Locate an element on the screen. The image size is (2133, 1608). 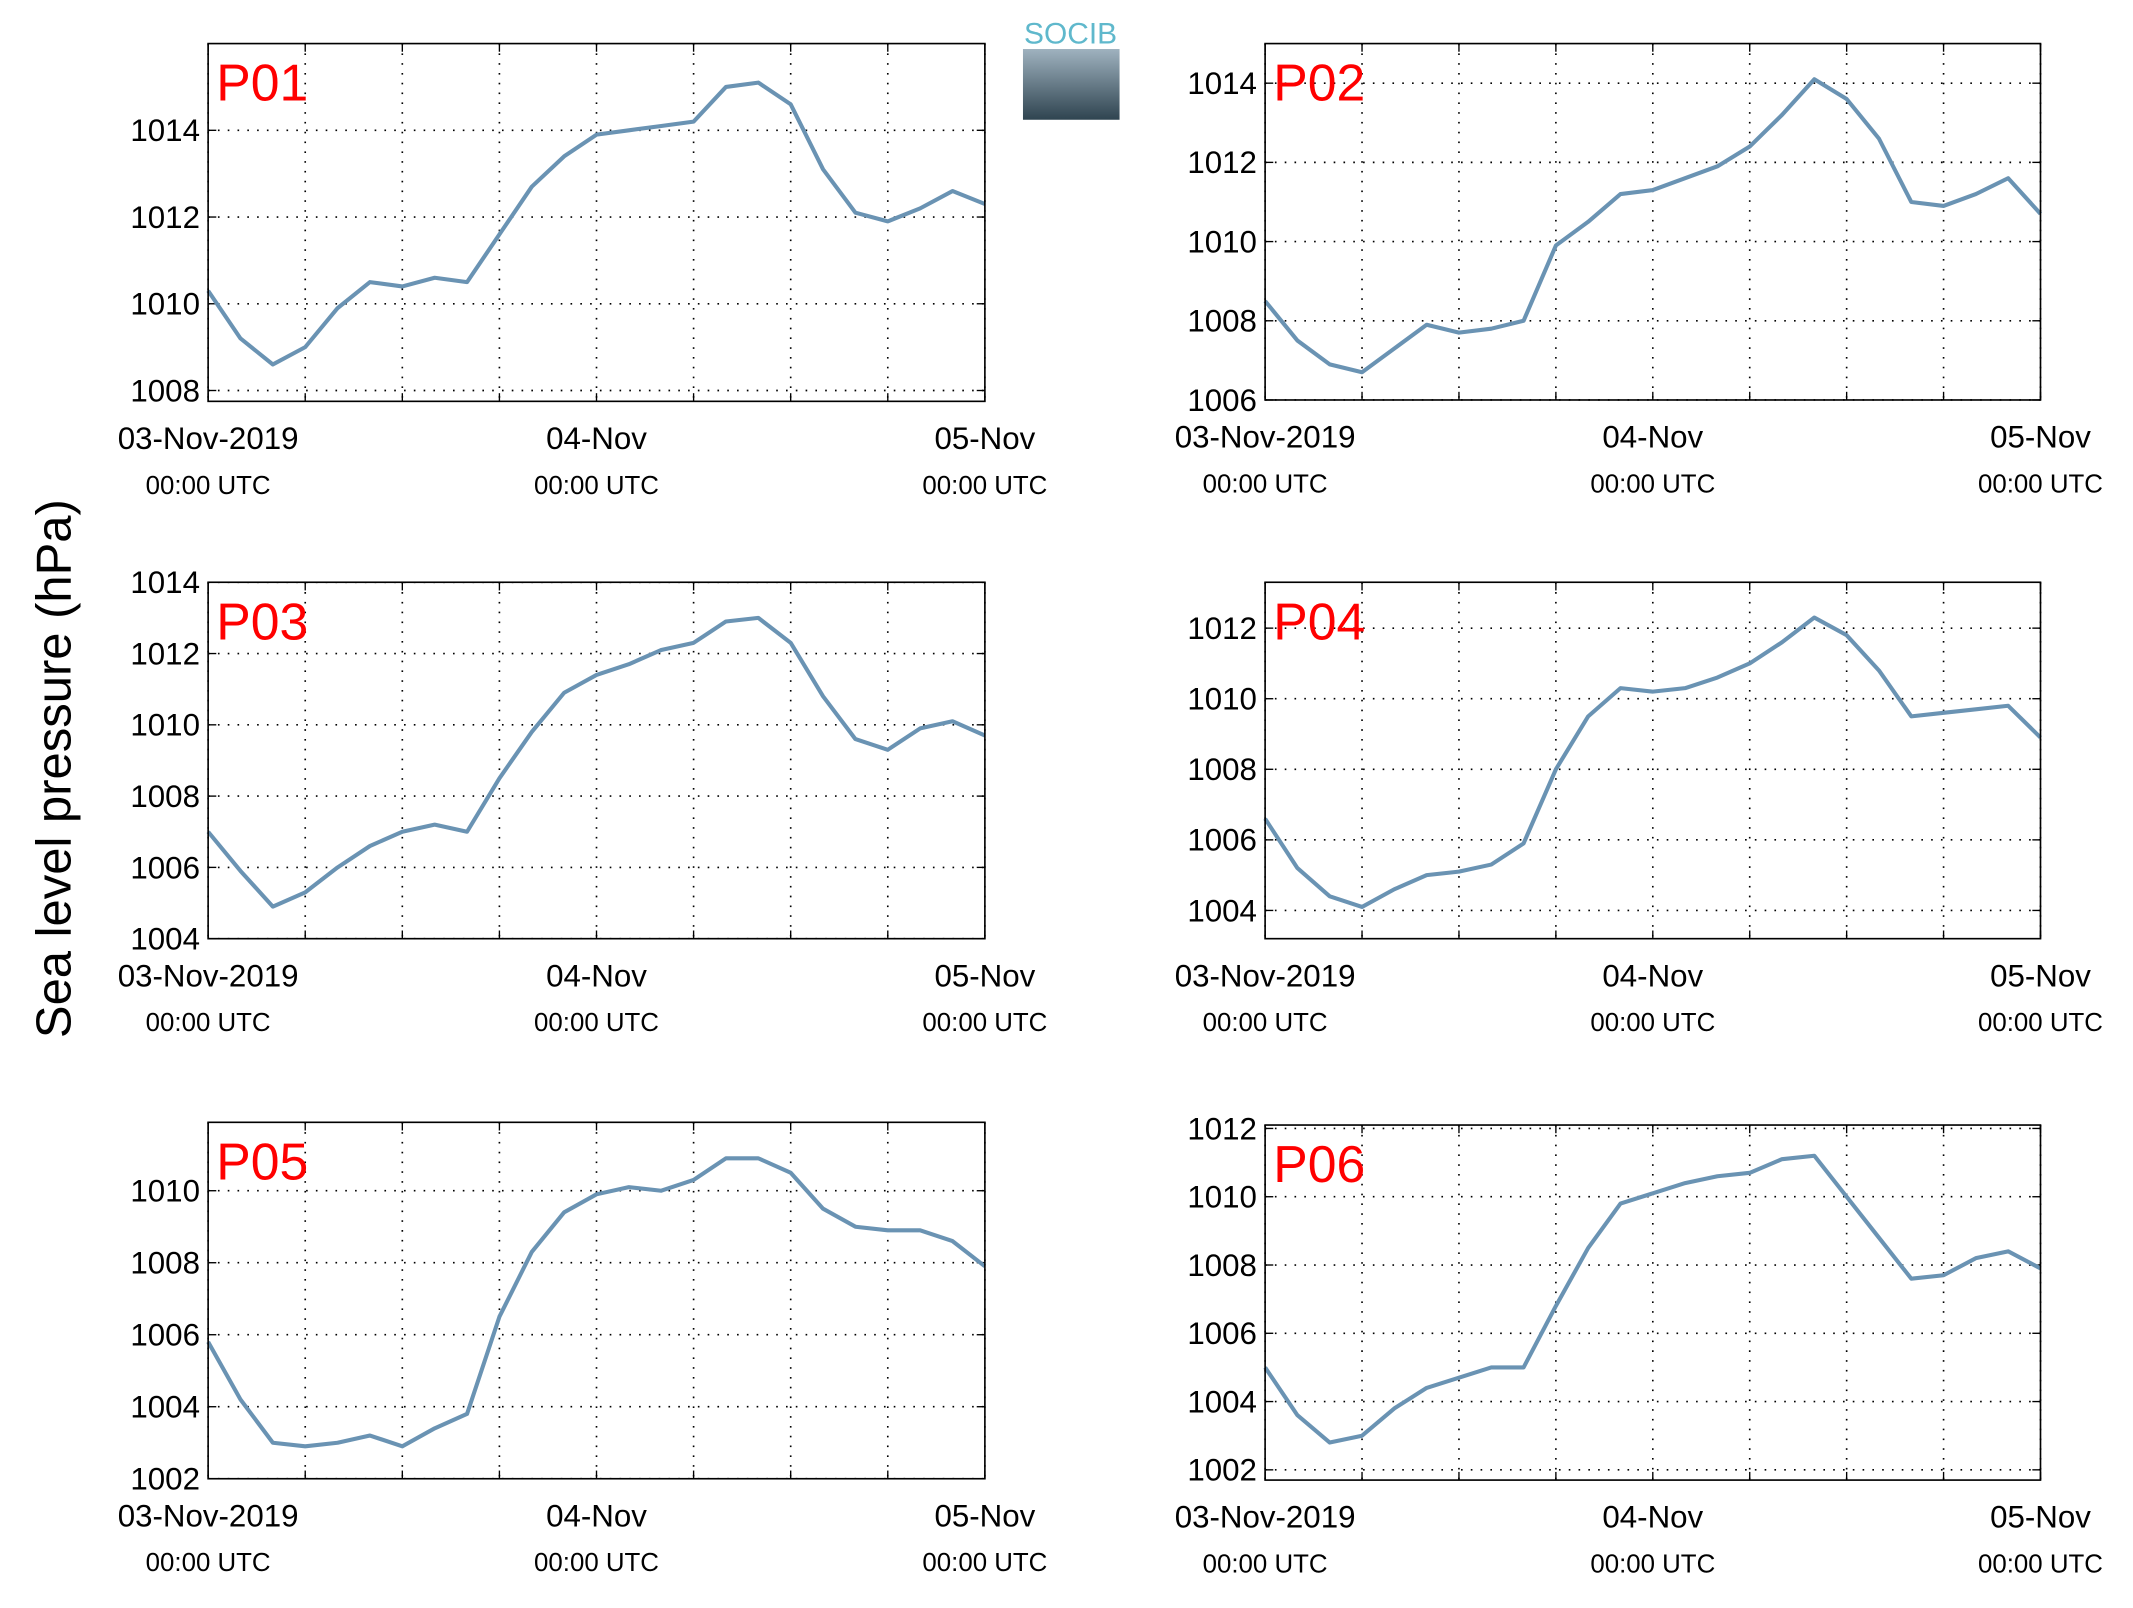
logo: SOCIB is located at coordinates (1070, 34).